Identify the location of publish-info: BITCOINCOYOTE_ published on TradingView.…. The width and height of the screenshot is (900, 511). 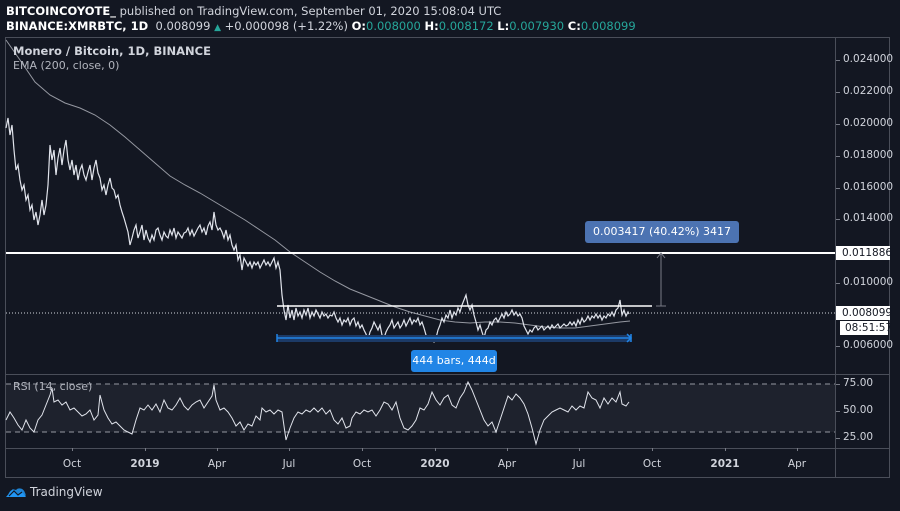
(253, 11).